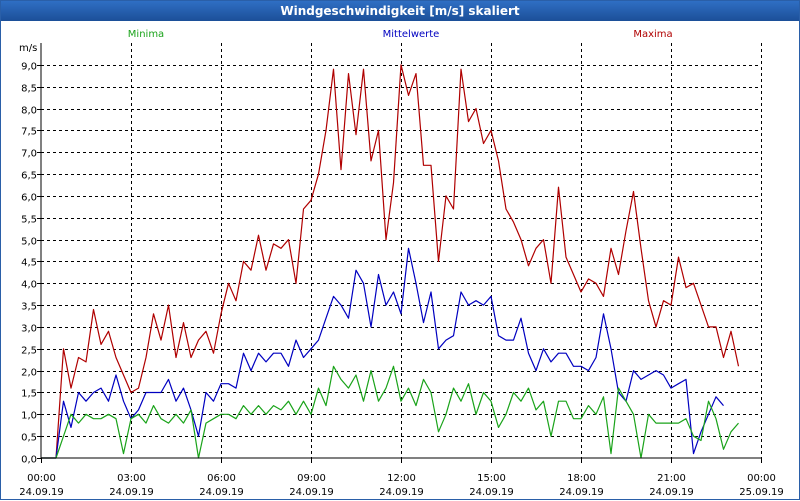 The width and height of the screenshot is (800, 501). I want to click on window-title: Windgeschwindigkeit [m/s] skaliert, so click(400, 11).